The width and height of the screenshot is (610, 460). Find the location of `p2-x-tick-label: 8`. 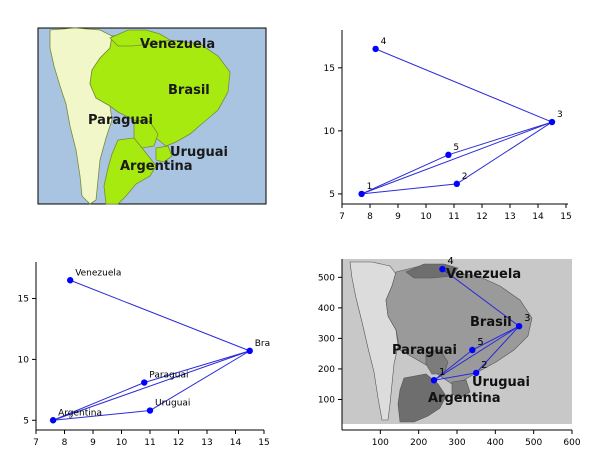

p2-x-tick-label: 8 is located at coordinates (370, 217).